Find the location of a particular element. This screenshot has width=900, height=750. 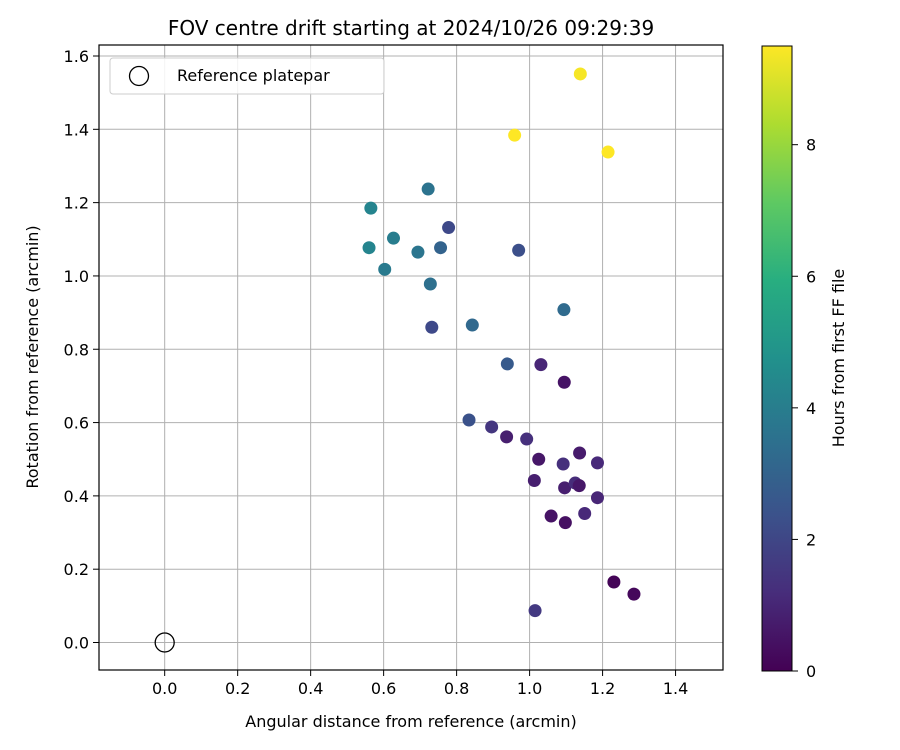

colorbar-tick-label: 6 is located at coordinates (811, 276).